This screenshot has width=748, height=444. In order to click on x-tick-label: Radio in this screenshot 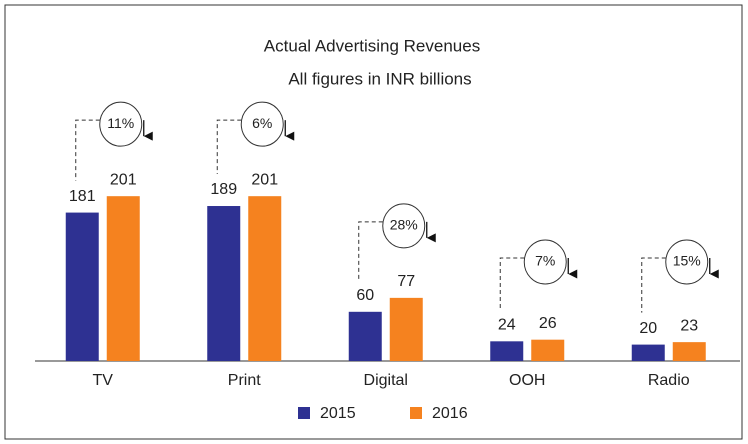, I will do `click(669, 380)`.